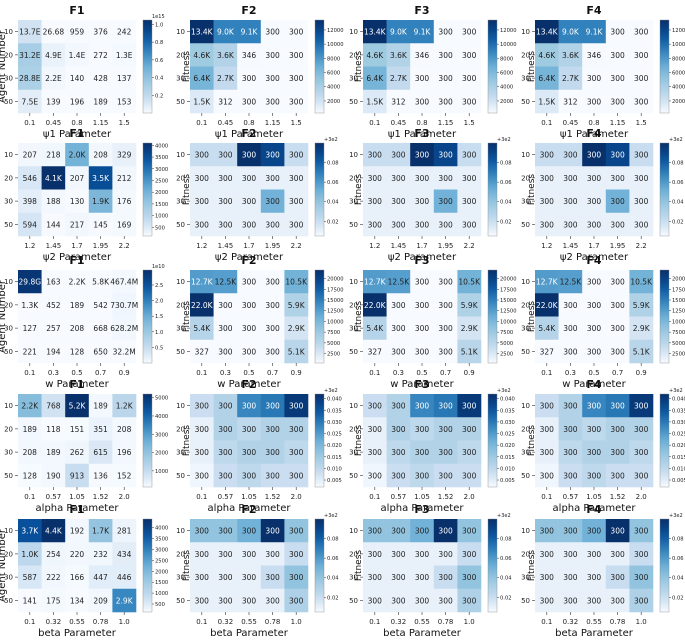 This screenshot has height=642, width=685. What do you see at coordinates (375, 282) in the screenshot?
I see `cell-label: 12.7K` at bounding box center [375, 282].